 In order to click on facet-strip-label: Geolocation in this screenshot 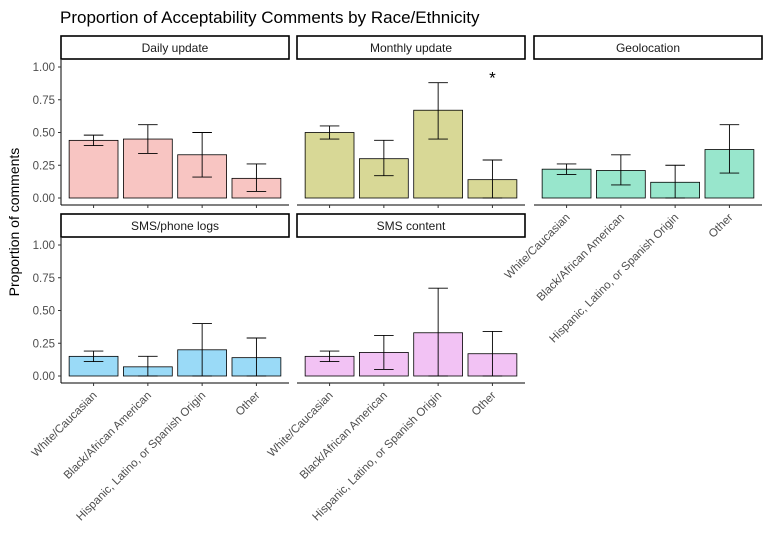, I will do `click(648, 48)`.